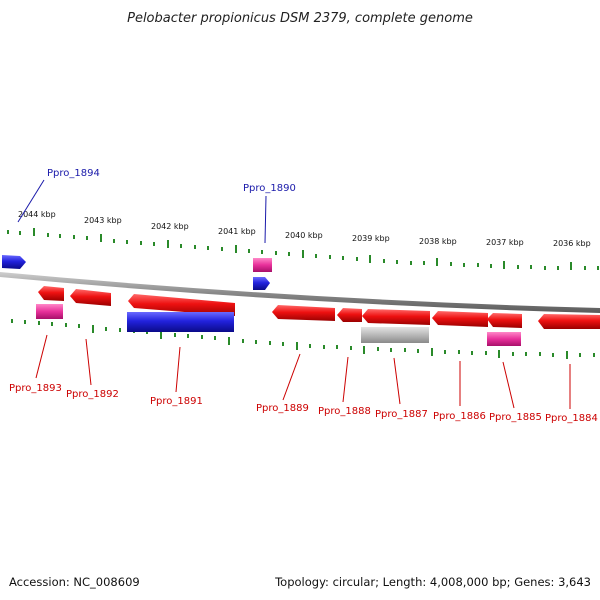 The height and width of the screenshot is (600, 600). I want to click on gene-label-ppro-1887: Ppro_1887, so click(401, 414).